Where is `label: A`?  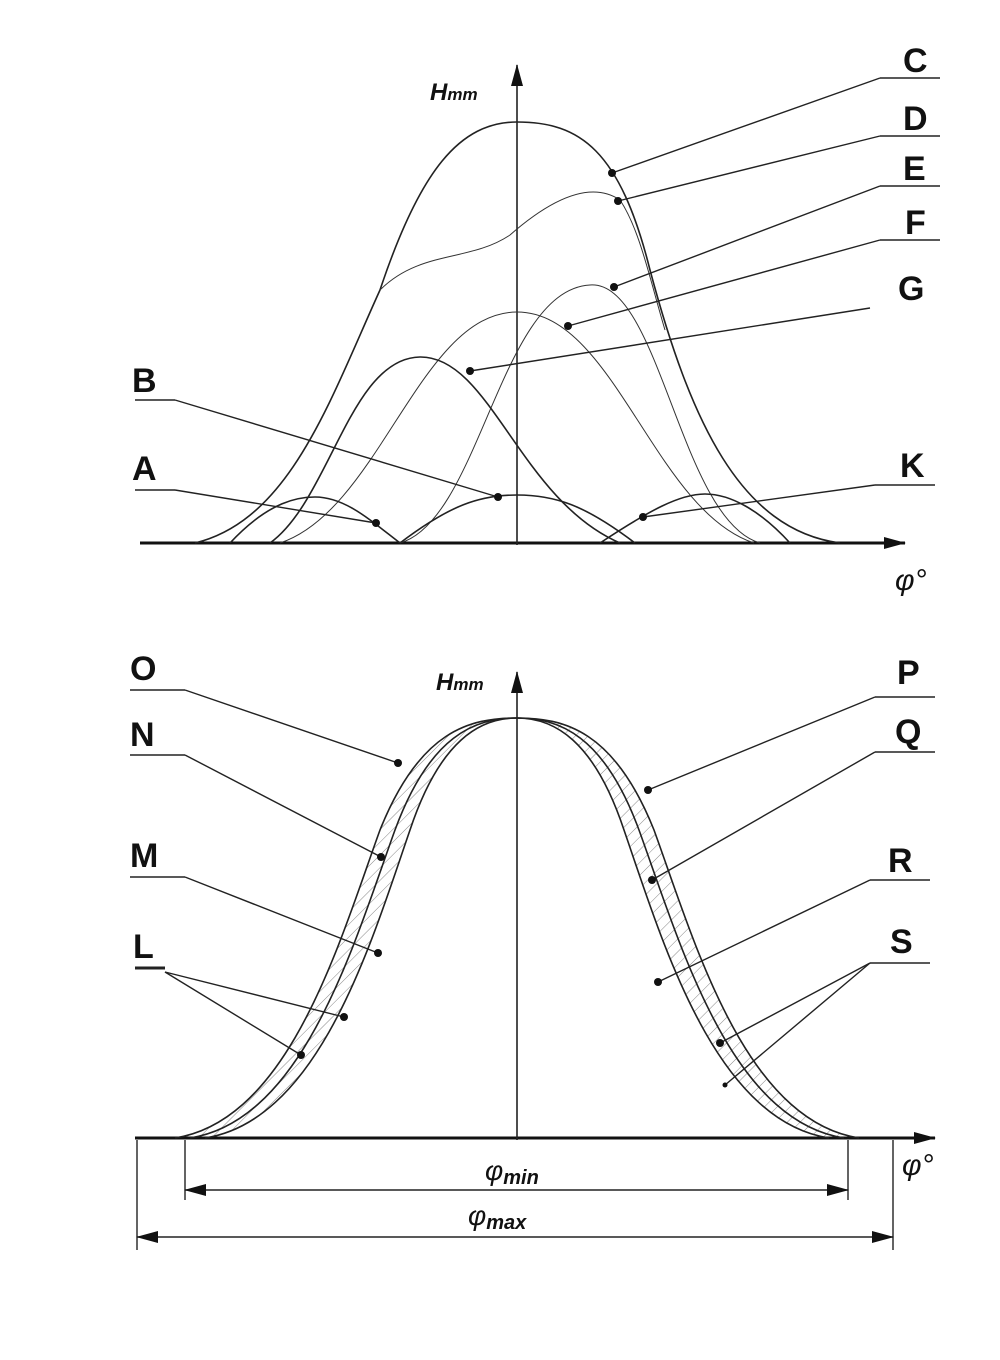
label: A is located at coordinates (144, 469).